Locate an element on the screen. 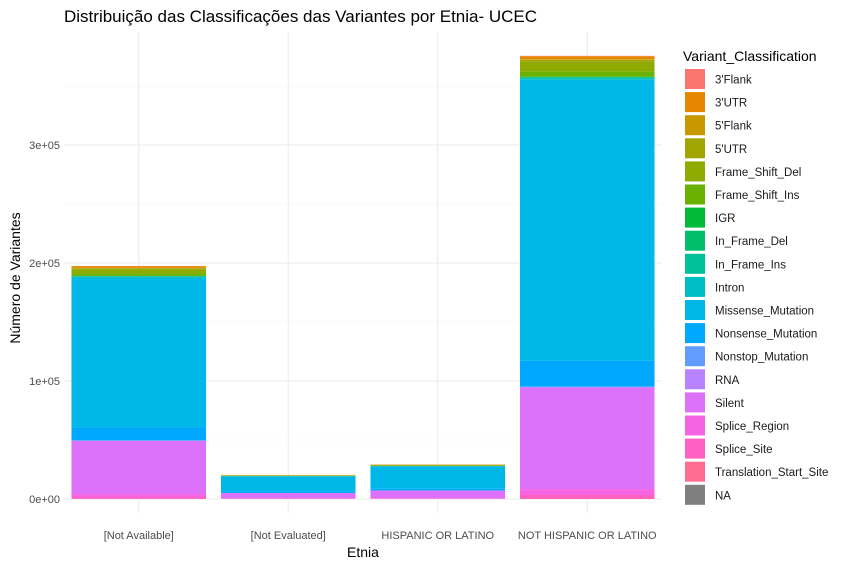  legend-label: In_Frame_Ins is located at coordinates (750, 265).